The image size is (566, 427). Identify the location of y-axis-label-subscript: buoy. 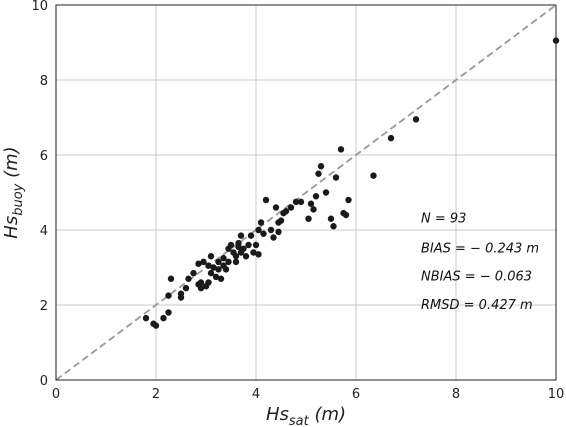
(18, 199).